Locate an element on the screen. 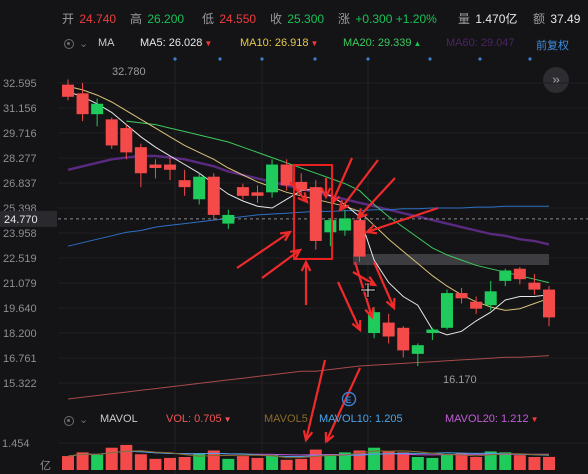 The width and height of the screenshot is (588, 474). volume-indicator-select: MAVOL is located at coordinates (119, 419).